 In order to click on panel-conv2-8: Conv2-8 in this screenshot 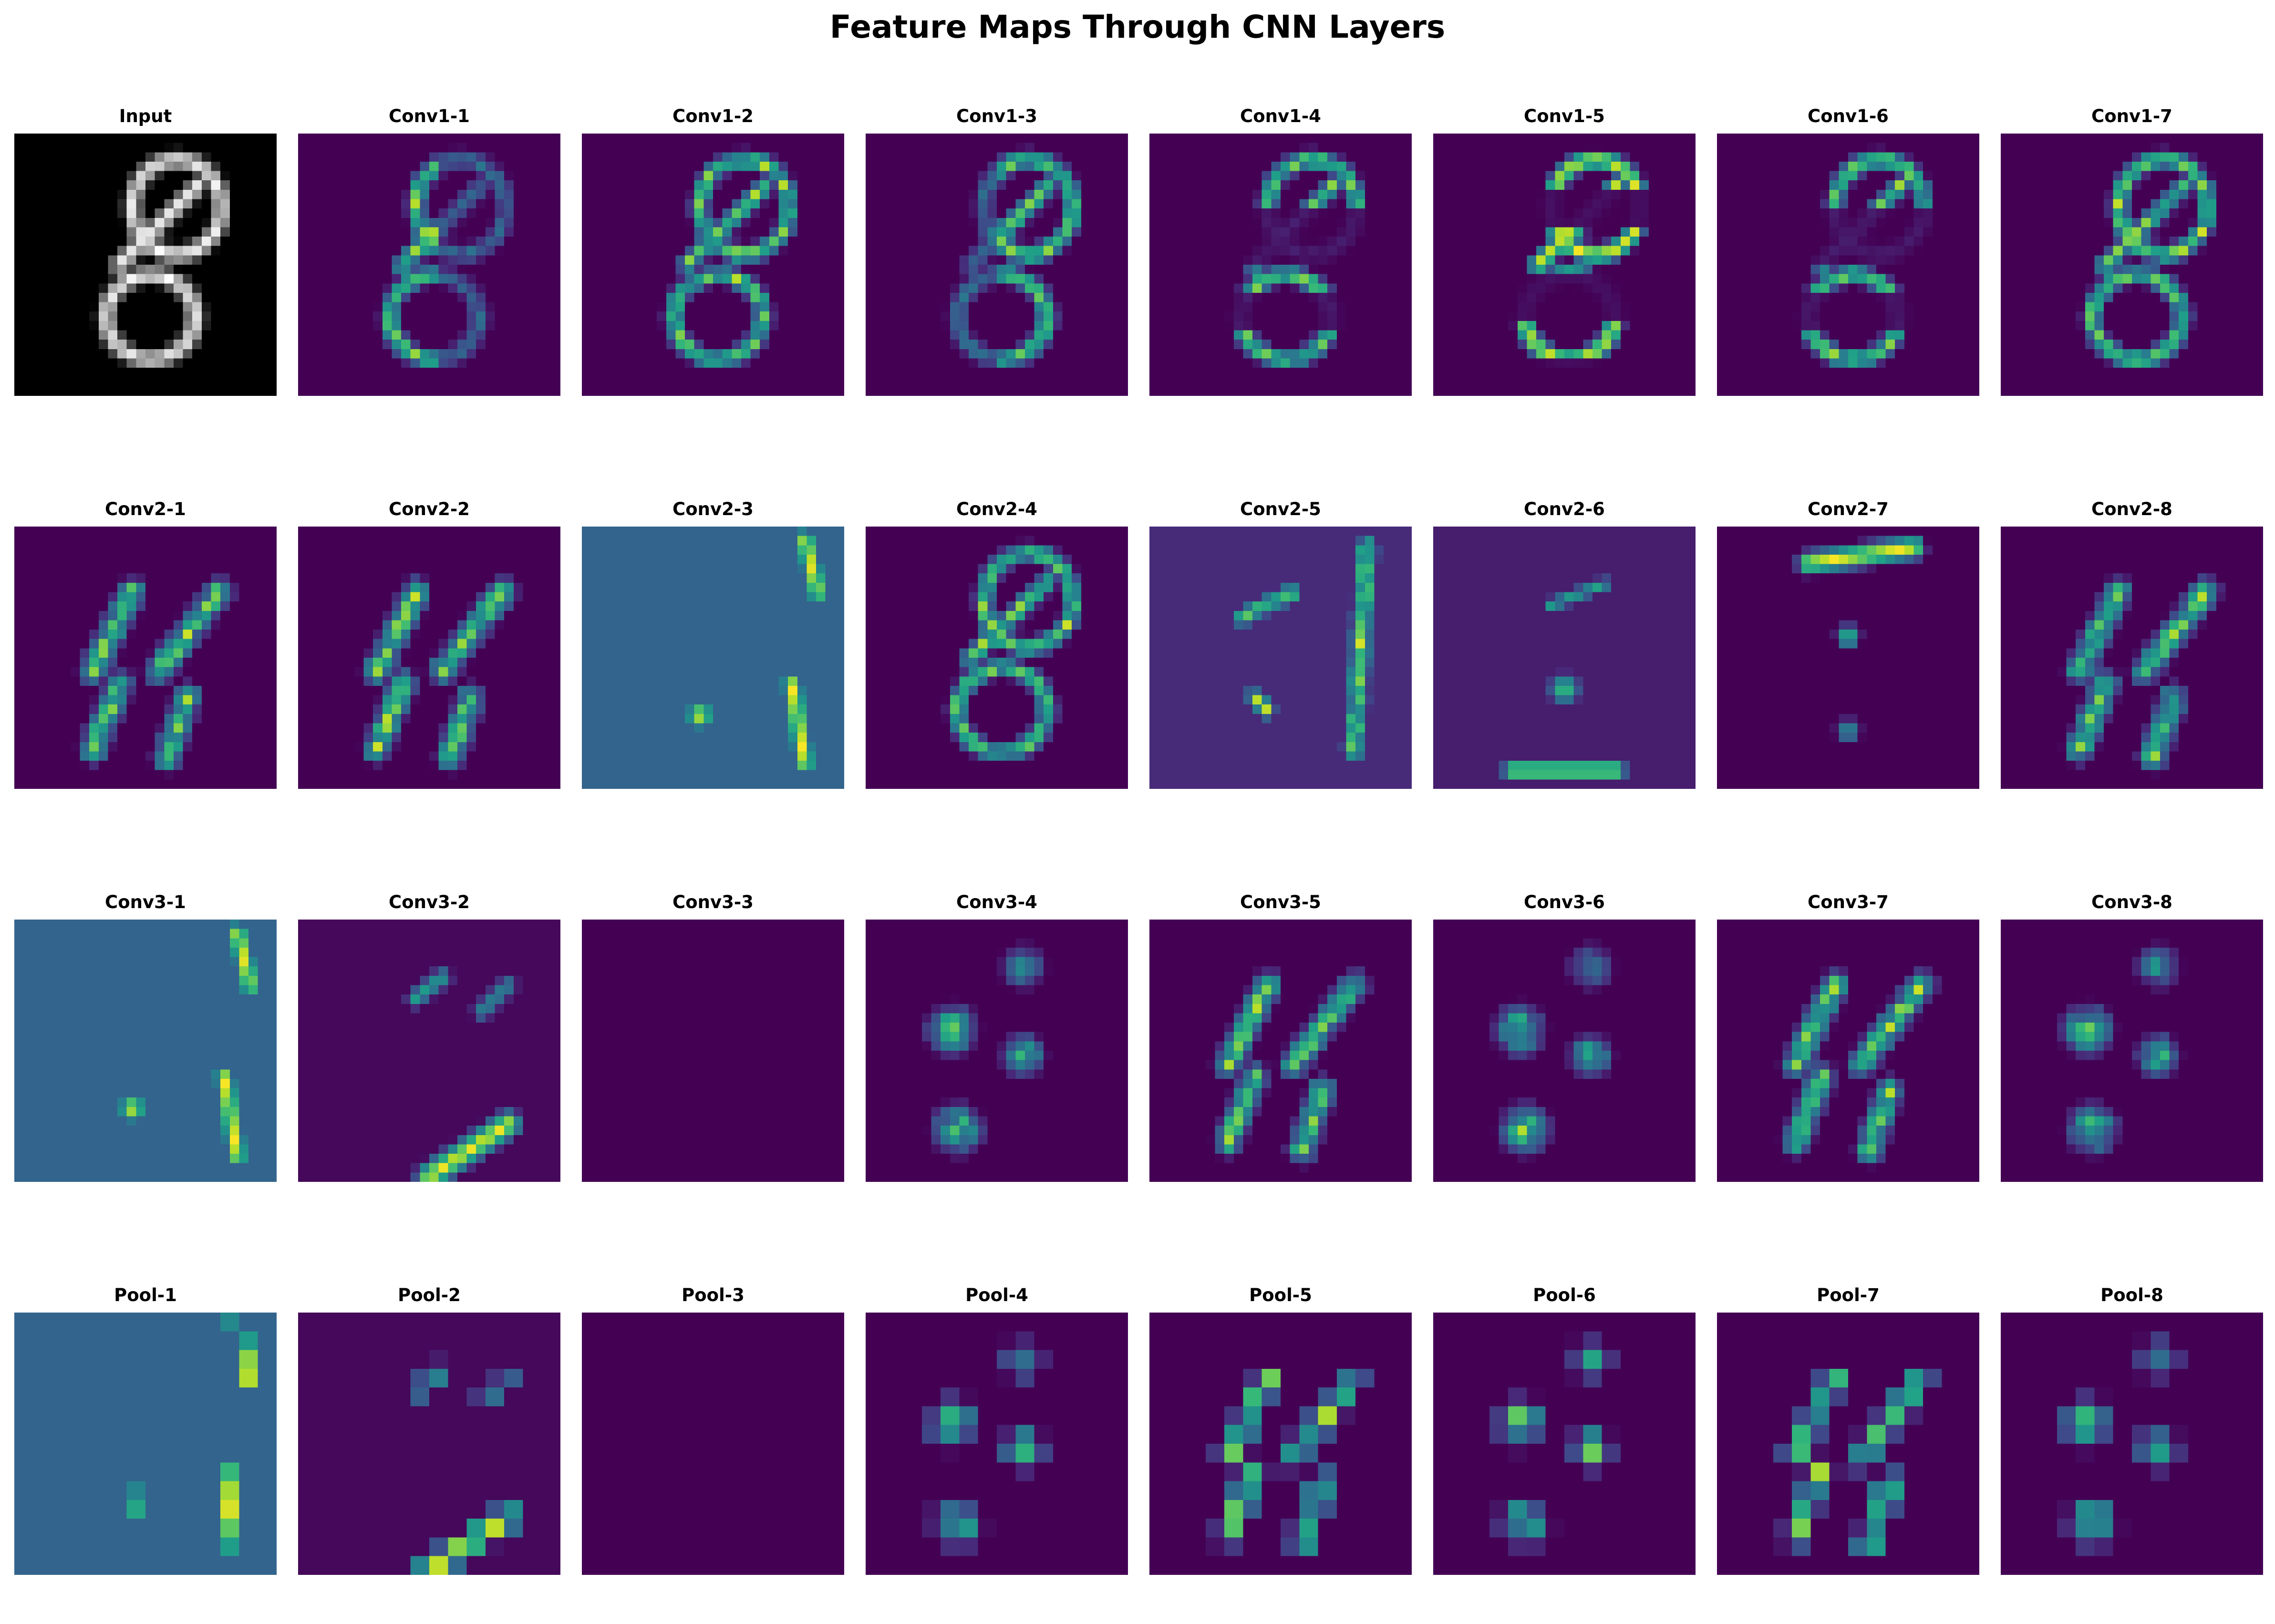, I will do `click(2132, 644)`.